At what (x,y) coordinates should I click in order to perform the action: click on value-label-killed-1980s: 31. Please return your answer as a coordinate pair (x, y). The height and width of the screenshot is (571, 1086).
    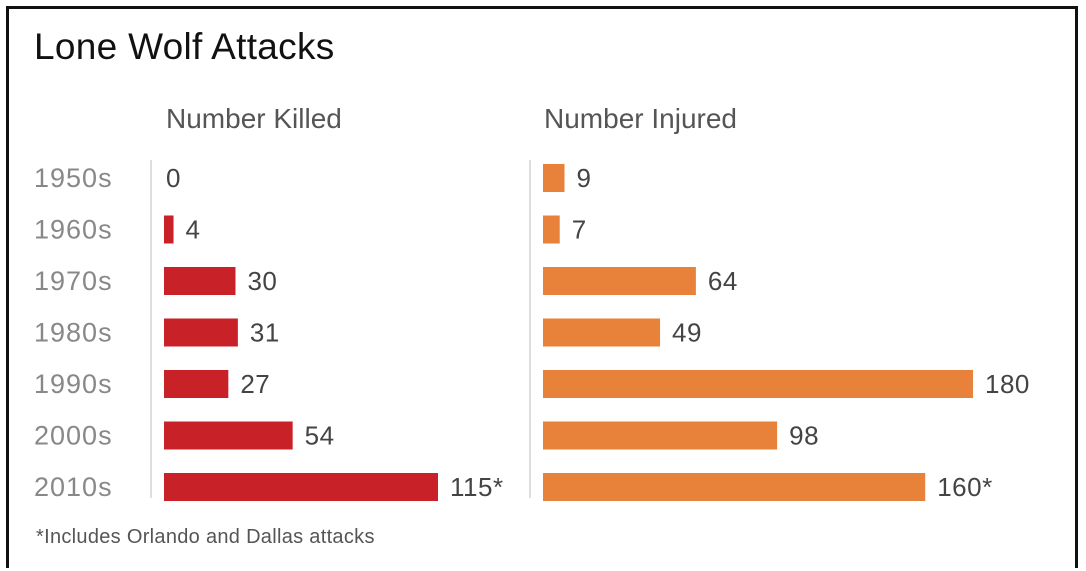
    Looking at the image, I should click on (265, 333).